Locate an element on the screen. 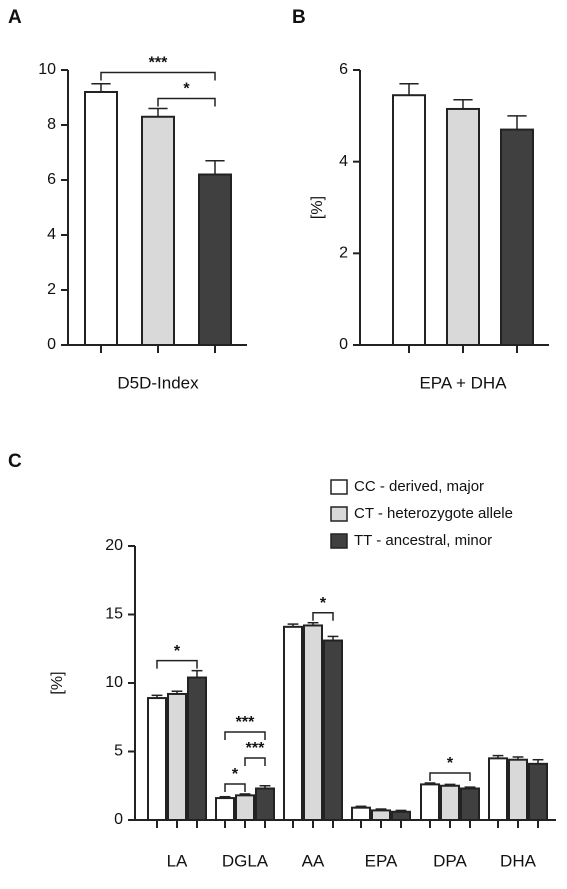 Image resolution: width=567 pixels, height=889 pixels. panel-label: A is located at coordinates (15, 17).